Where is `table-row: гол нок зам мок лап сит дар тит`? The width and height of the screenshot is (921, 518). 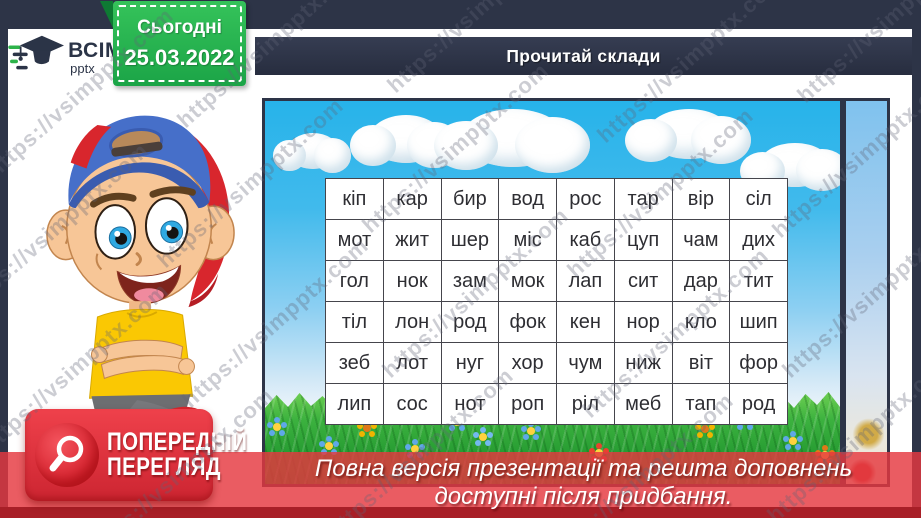
table-row: гол нок зам мок лап сит дар тит is located at coordinates (556, 281).